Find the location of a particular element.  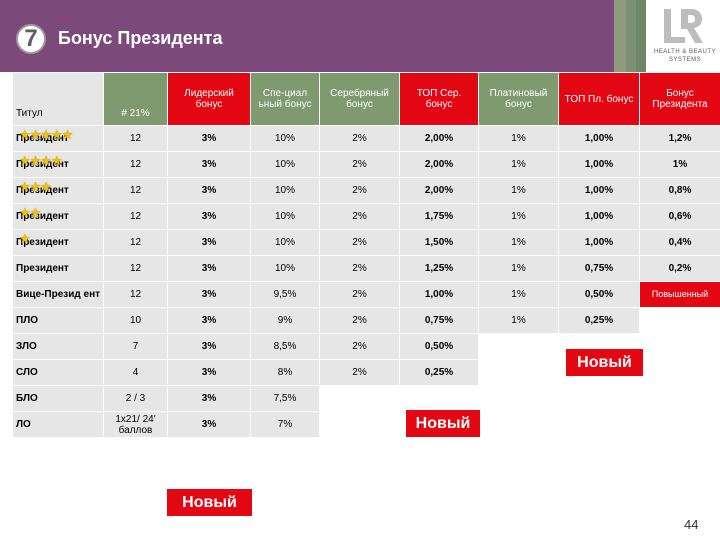

table-row: Президент ★ 12 3% 10% 2% 1,50% 1% 1,00% 0,4% is located at coordinates (366, 242).